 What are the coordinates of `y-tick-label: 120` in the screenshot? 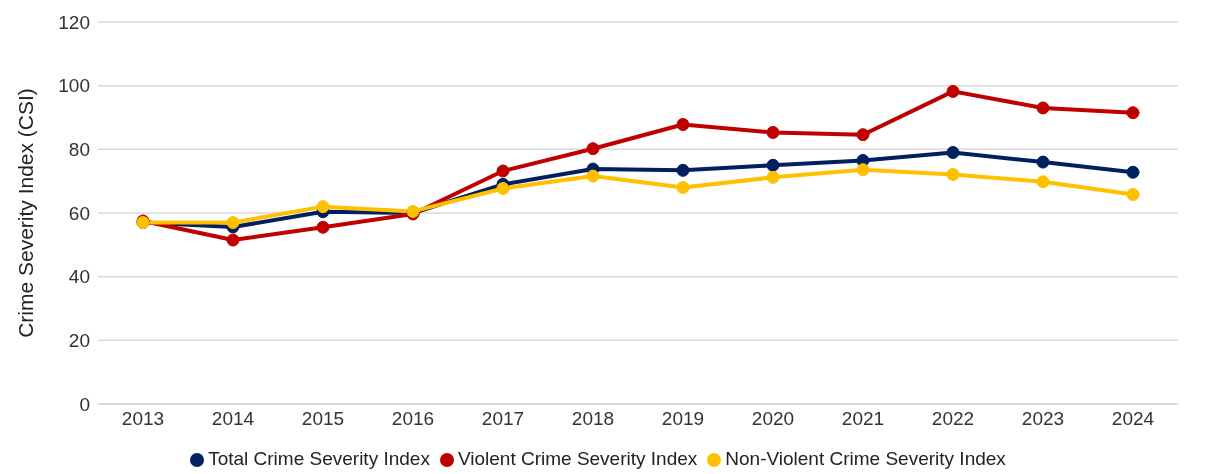 It's located at (74, 22).